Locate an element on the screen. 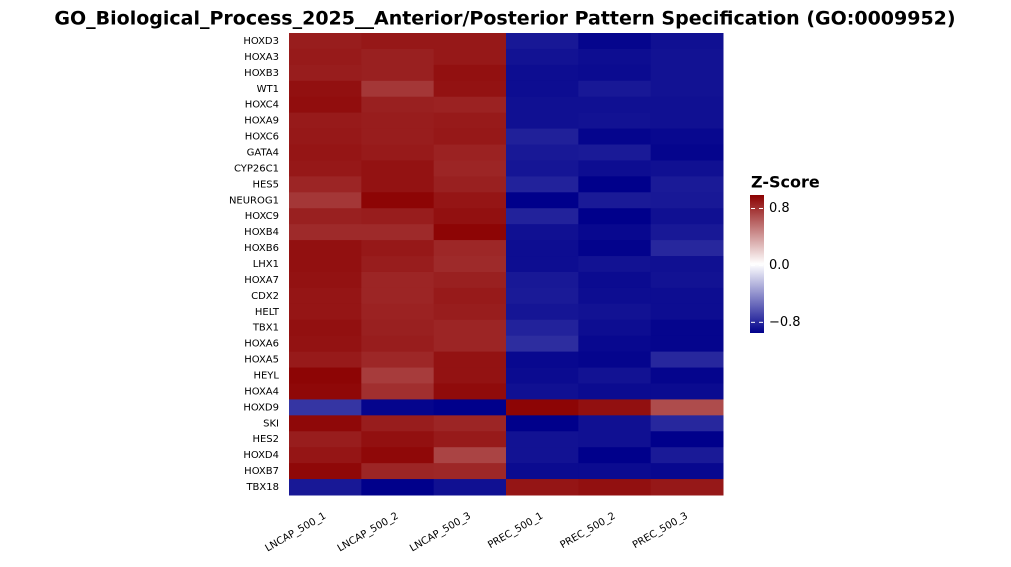 The image size is (1011, 567). colorbar-tick-label: 0.0 is located at coordinates (779, 265).